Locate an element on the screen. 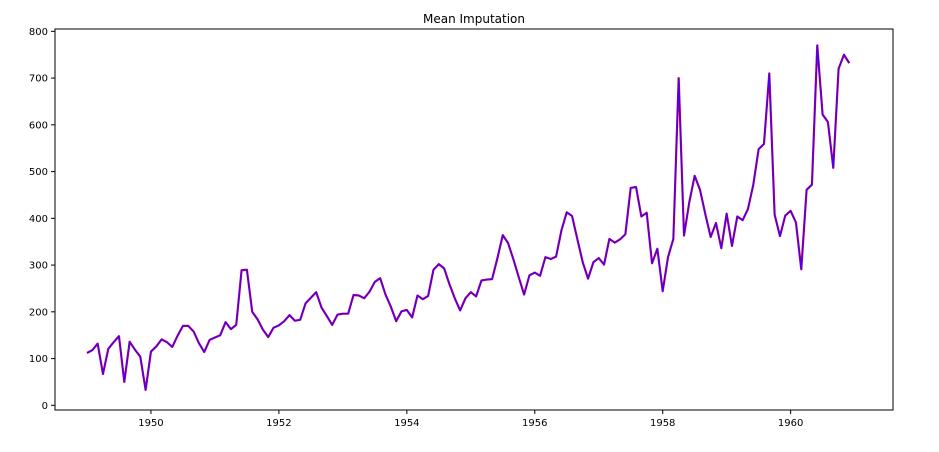 The image size is (939, 452). y-tick-label: 100 is located at coordinates (38, 359).